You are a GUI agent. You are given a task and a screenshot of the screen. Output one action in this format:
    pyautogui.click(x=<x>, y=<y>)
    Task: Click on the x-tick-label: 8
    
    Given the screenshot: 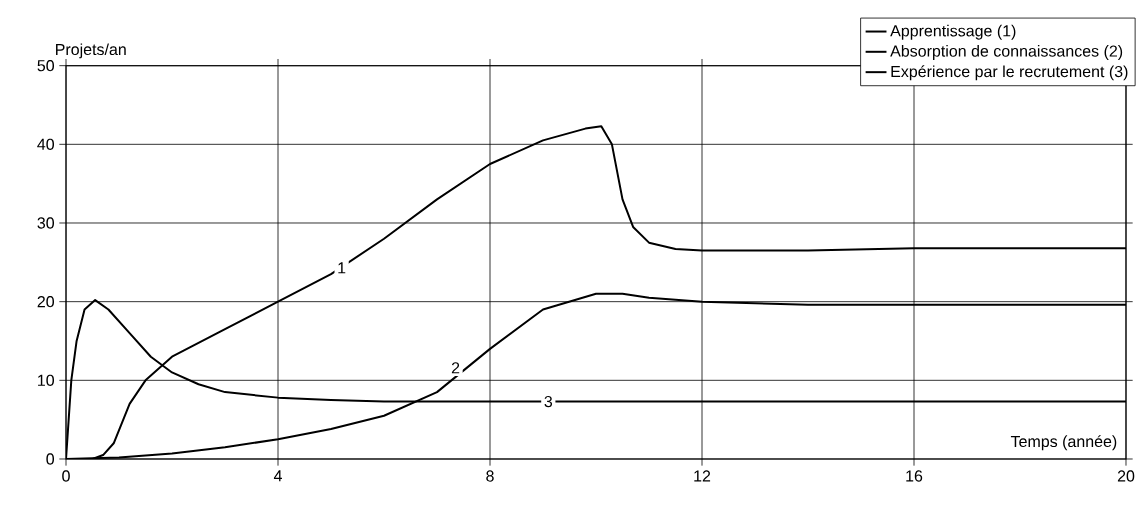 What is the action you would take?
    pyautogui.click(x=490, y=476)
    